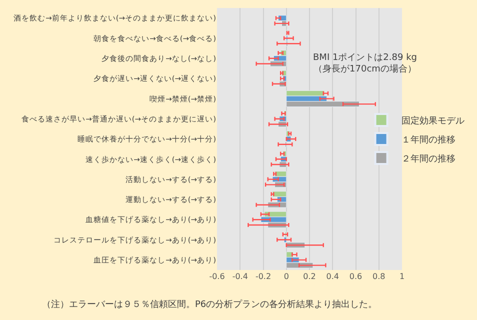  Describe the element at coordinates (428, 159) in the screenshot. I see `legend-label: ２年間の推移` at that location.